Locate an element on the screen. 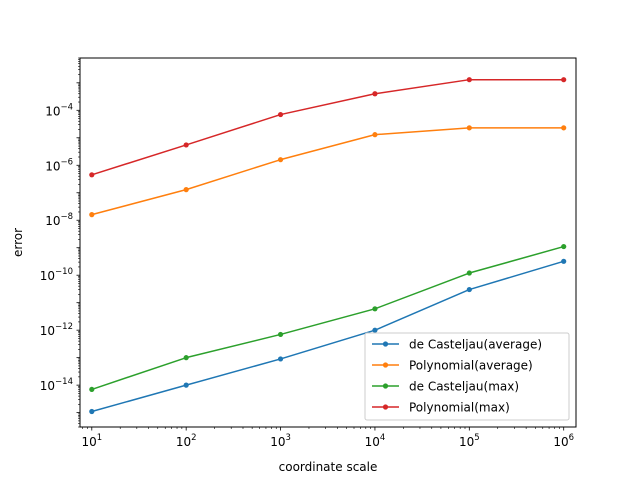 Image resolution: width=640 pixels, height=480 pixels. legend-label: Polynomial(max) is located at coordinates (459, 408).